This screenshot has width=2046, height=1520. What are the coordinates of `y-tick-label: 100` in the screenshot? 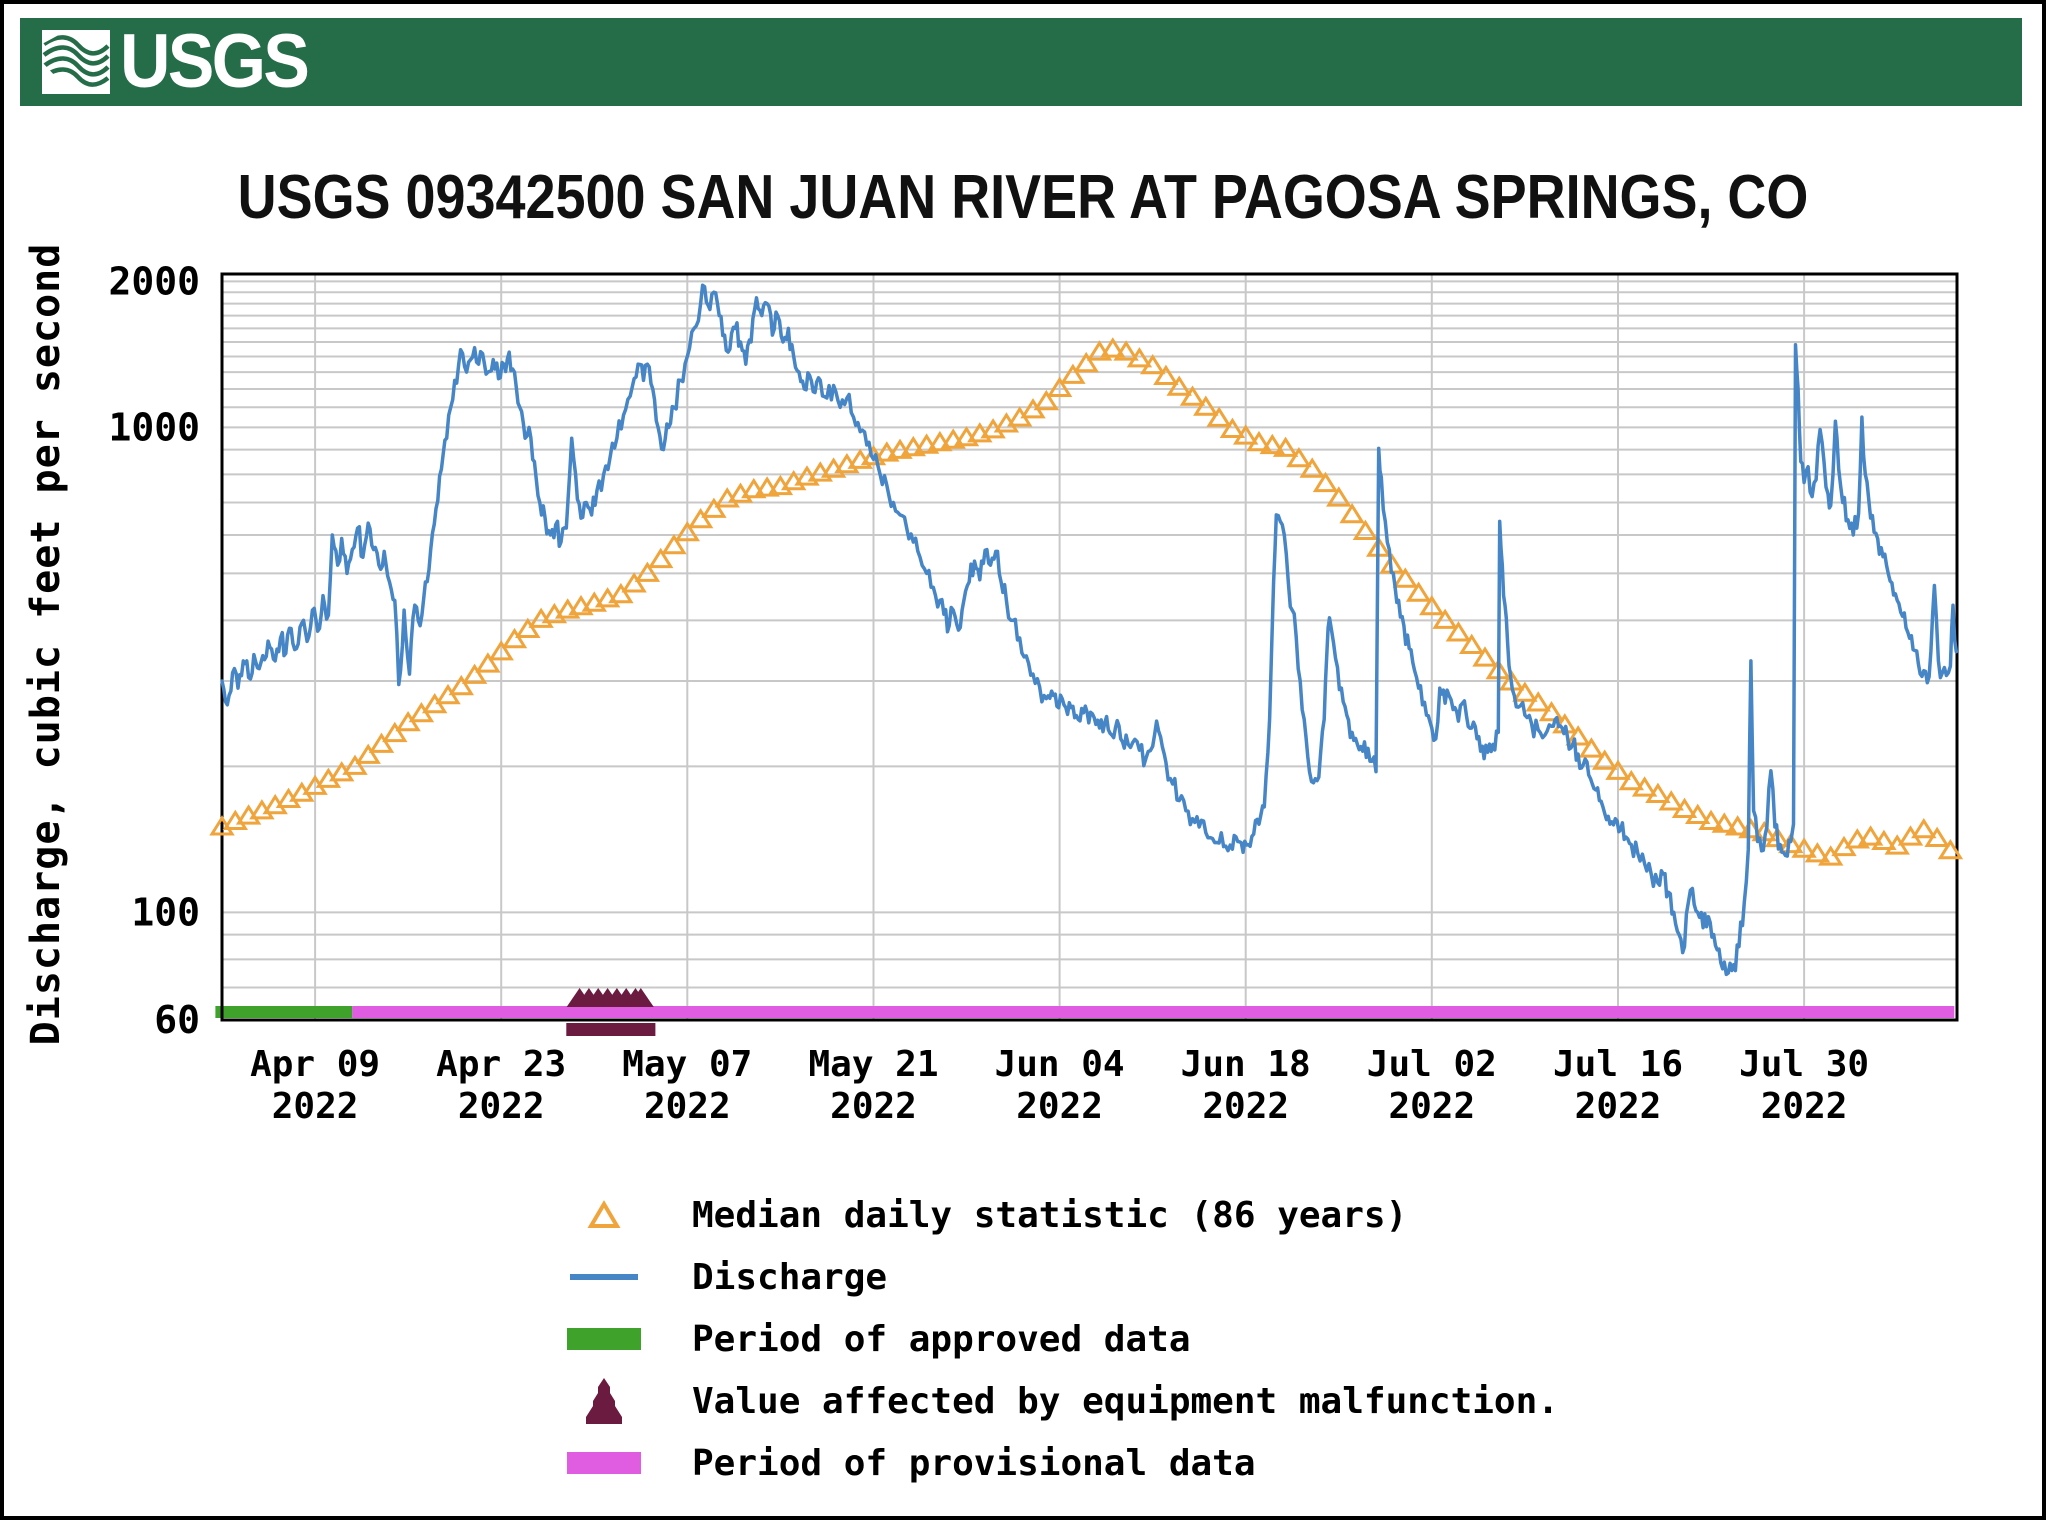 It's located at (165, 912).